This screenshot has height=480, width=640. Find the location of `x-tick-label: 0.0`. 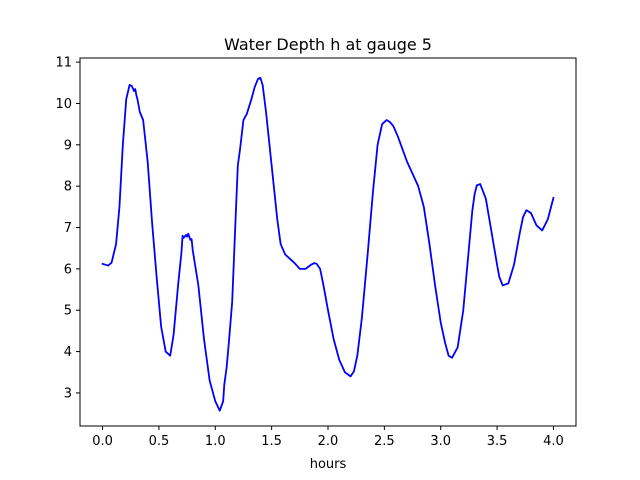

x-tick-label: 0.0 is located at coordinates (102, 441).